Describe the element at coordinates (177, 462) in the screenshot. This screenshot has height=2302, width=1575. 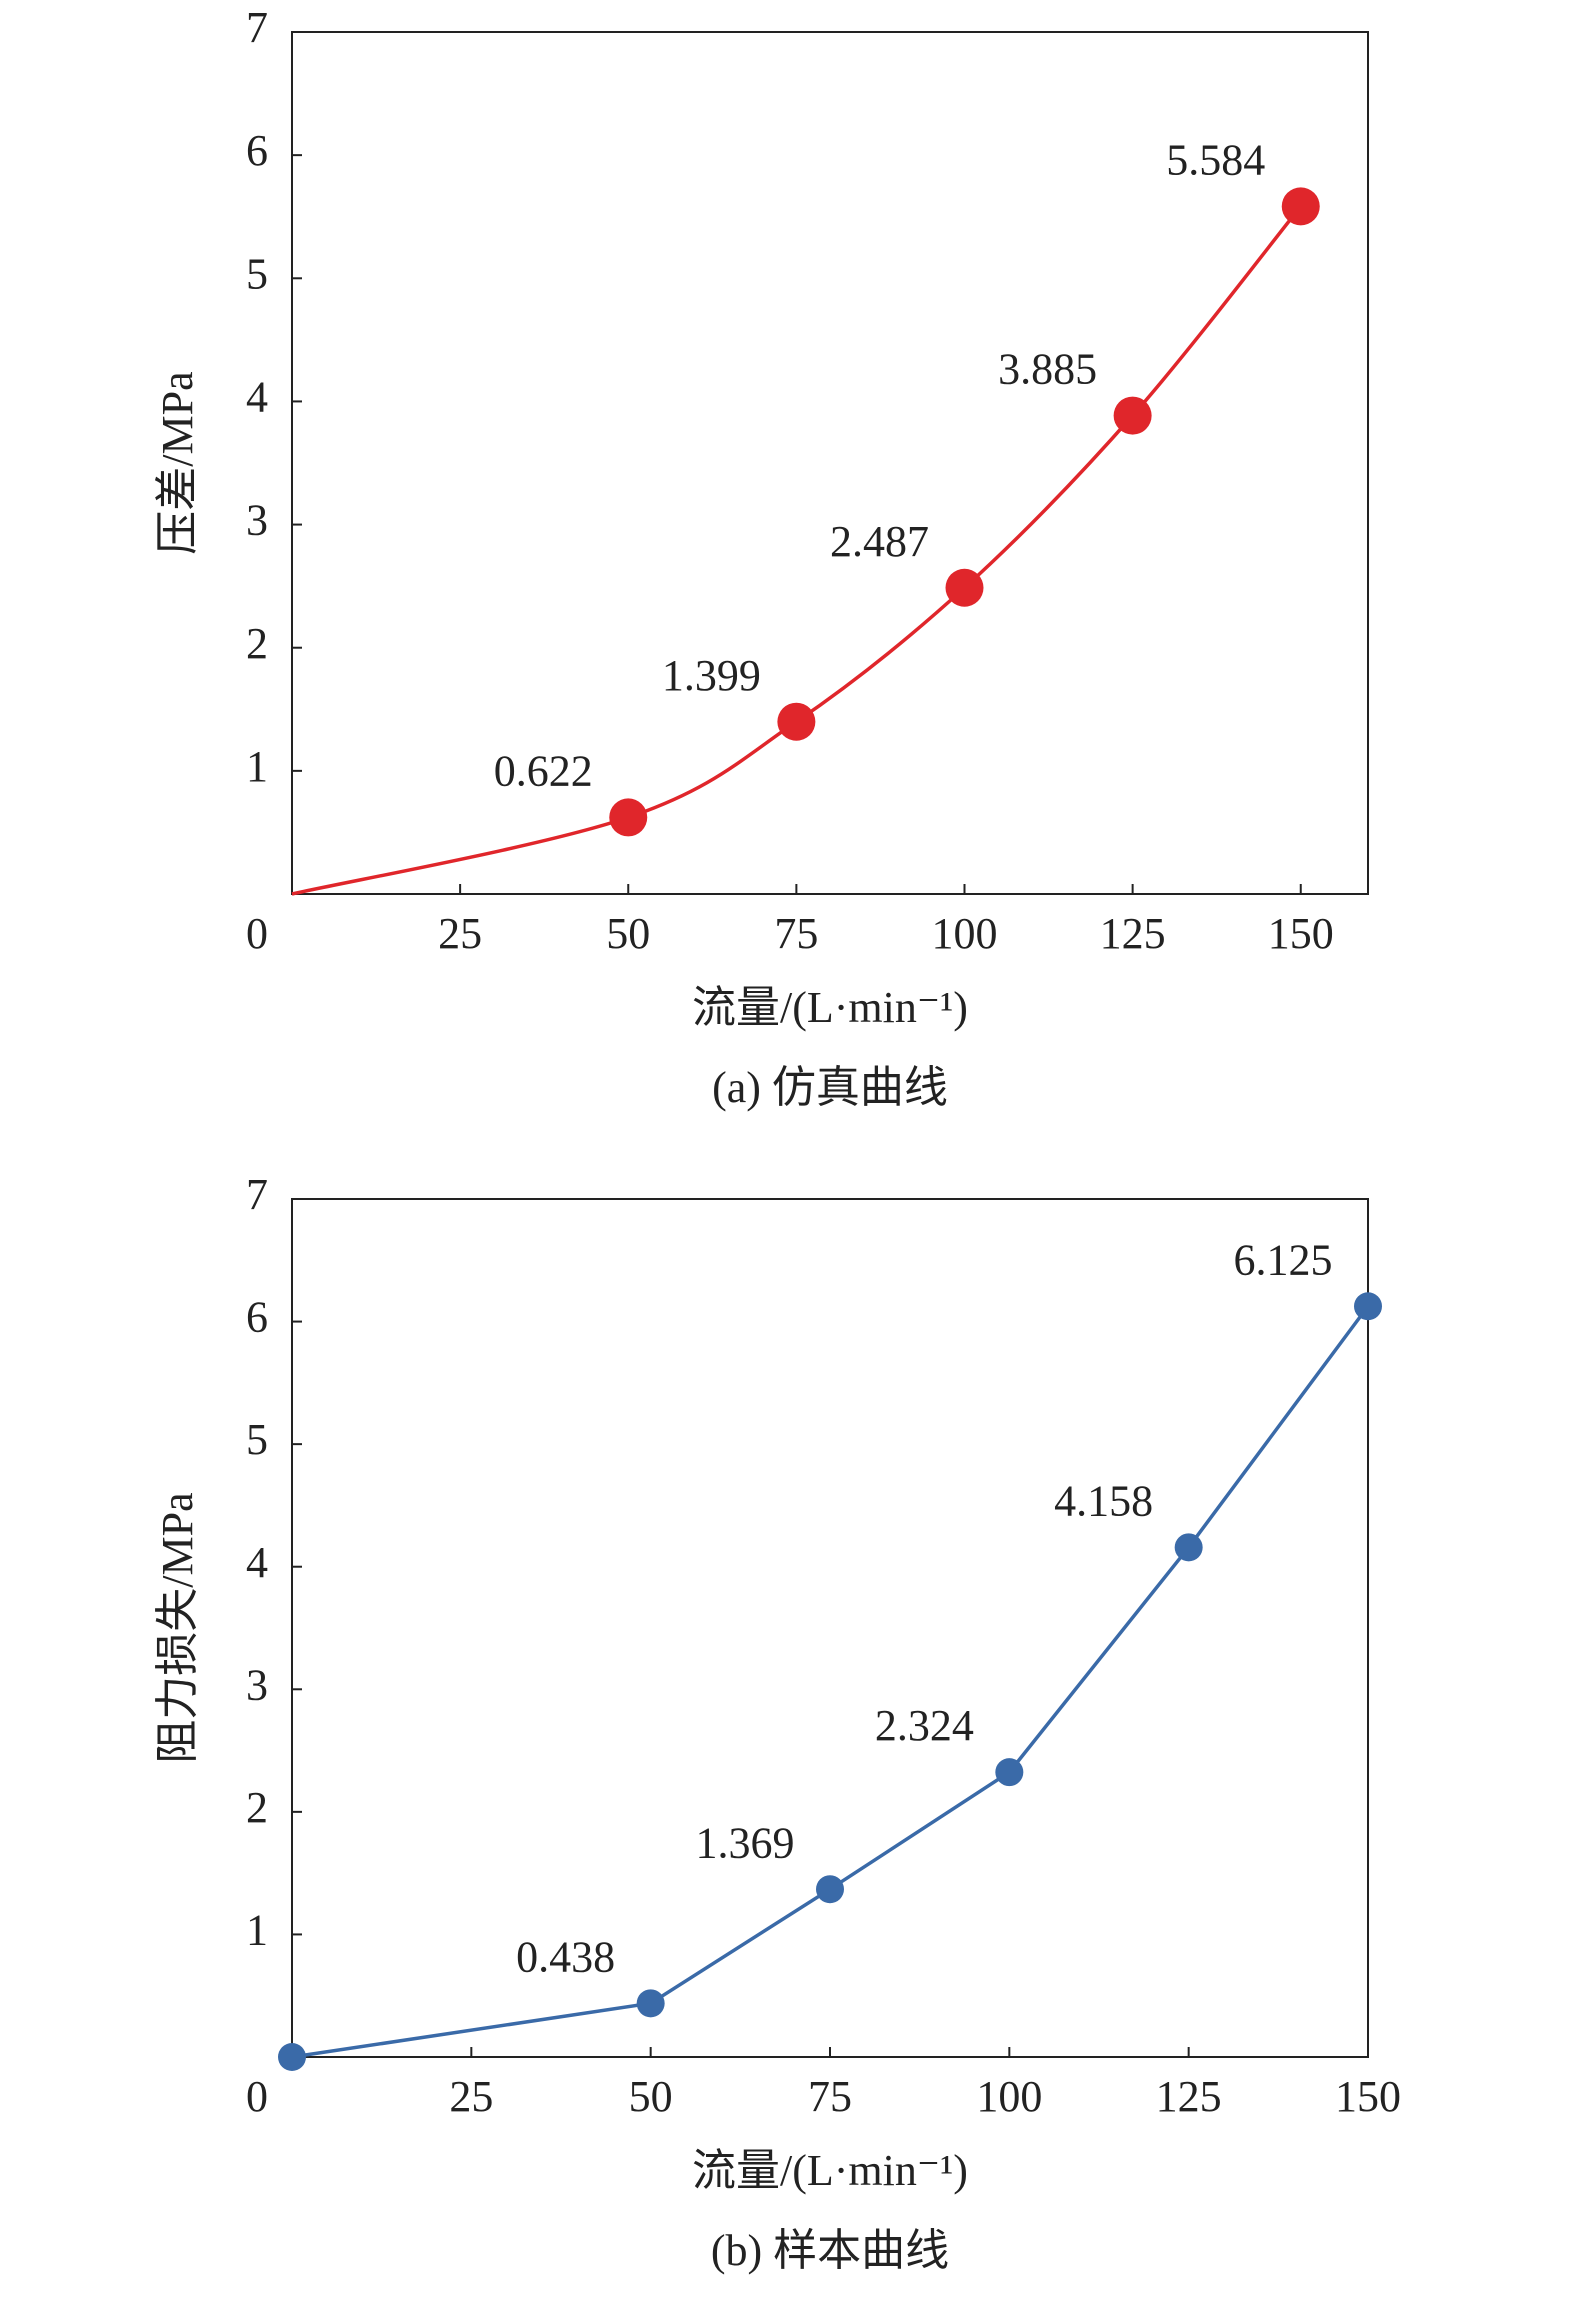
I see `y-axis-title: 压差/MPa` at that location.